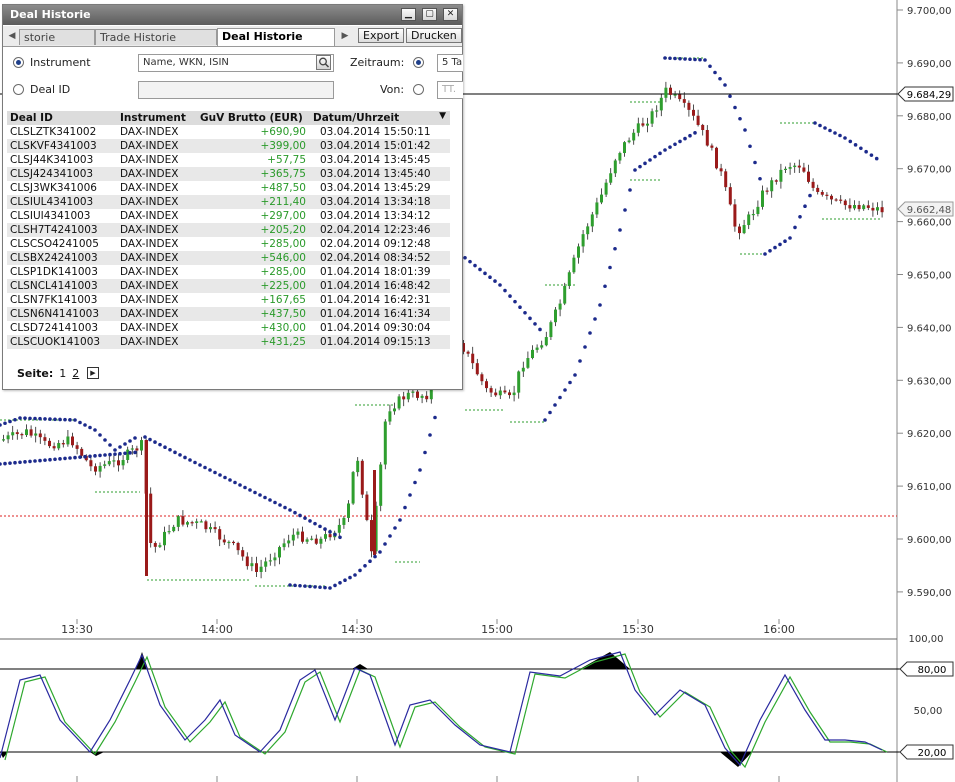 The width and height of the screenshot is (955, 782). What do you see at coordinates (497, 629) in the screenshot?
I see `time-tick-label: 15:00` at bounding box center [497, 629].